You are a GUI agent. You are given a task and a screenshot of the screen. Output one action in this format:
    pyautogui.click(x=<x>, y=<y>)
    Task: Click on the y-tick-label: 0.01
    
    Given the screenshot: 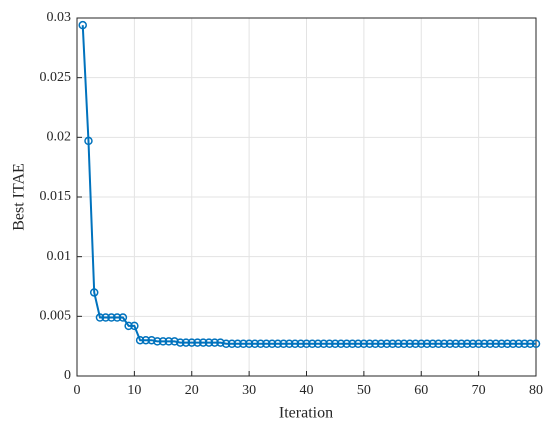 What is the action you would take?
    pyautogui.click(x=59, y=256)
    